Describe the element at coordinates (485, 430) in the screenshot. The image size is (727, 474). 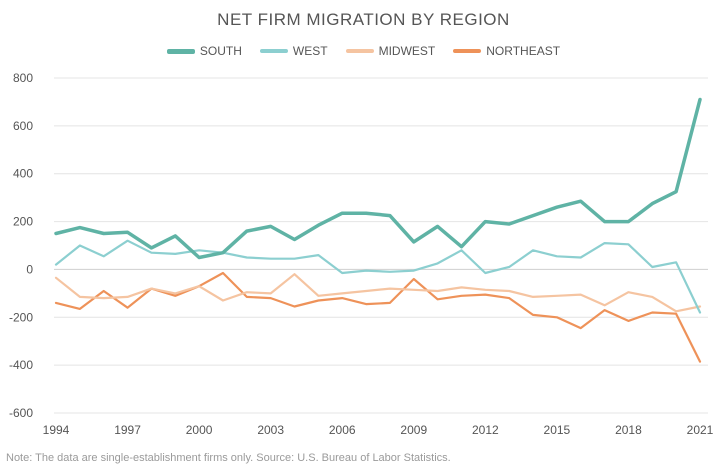
I see `x-tick-label: 2012` at that location.